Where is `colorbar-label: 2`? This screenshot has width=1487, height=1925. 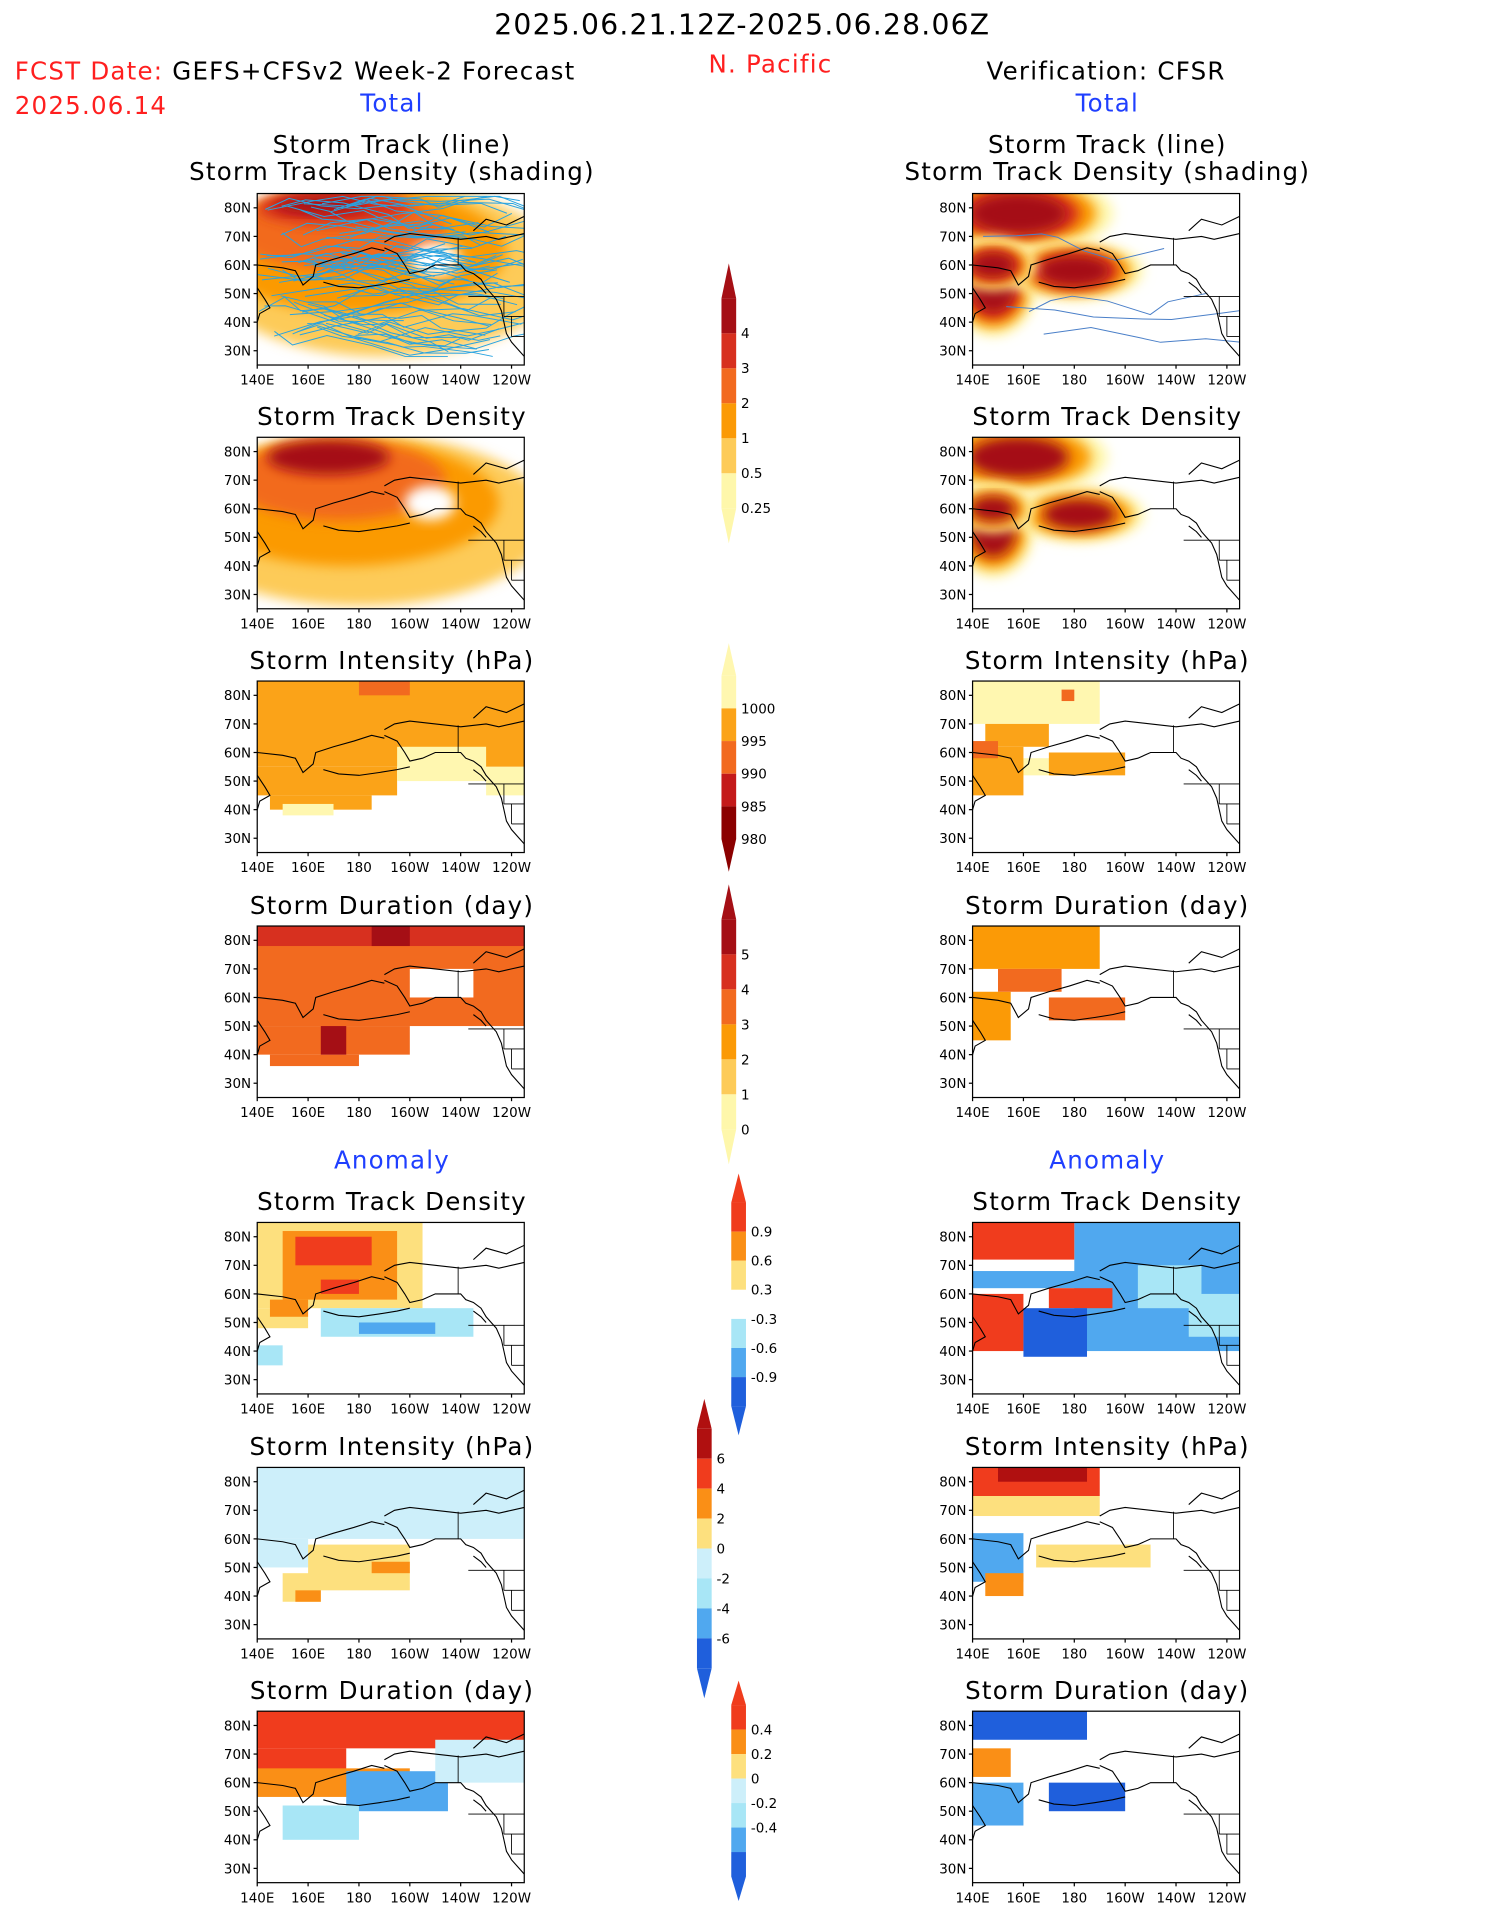 colorbar-label: 2 is located at coordinates (721, 1520).